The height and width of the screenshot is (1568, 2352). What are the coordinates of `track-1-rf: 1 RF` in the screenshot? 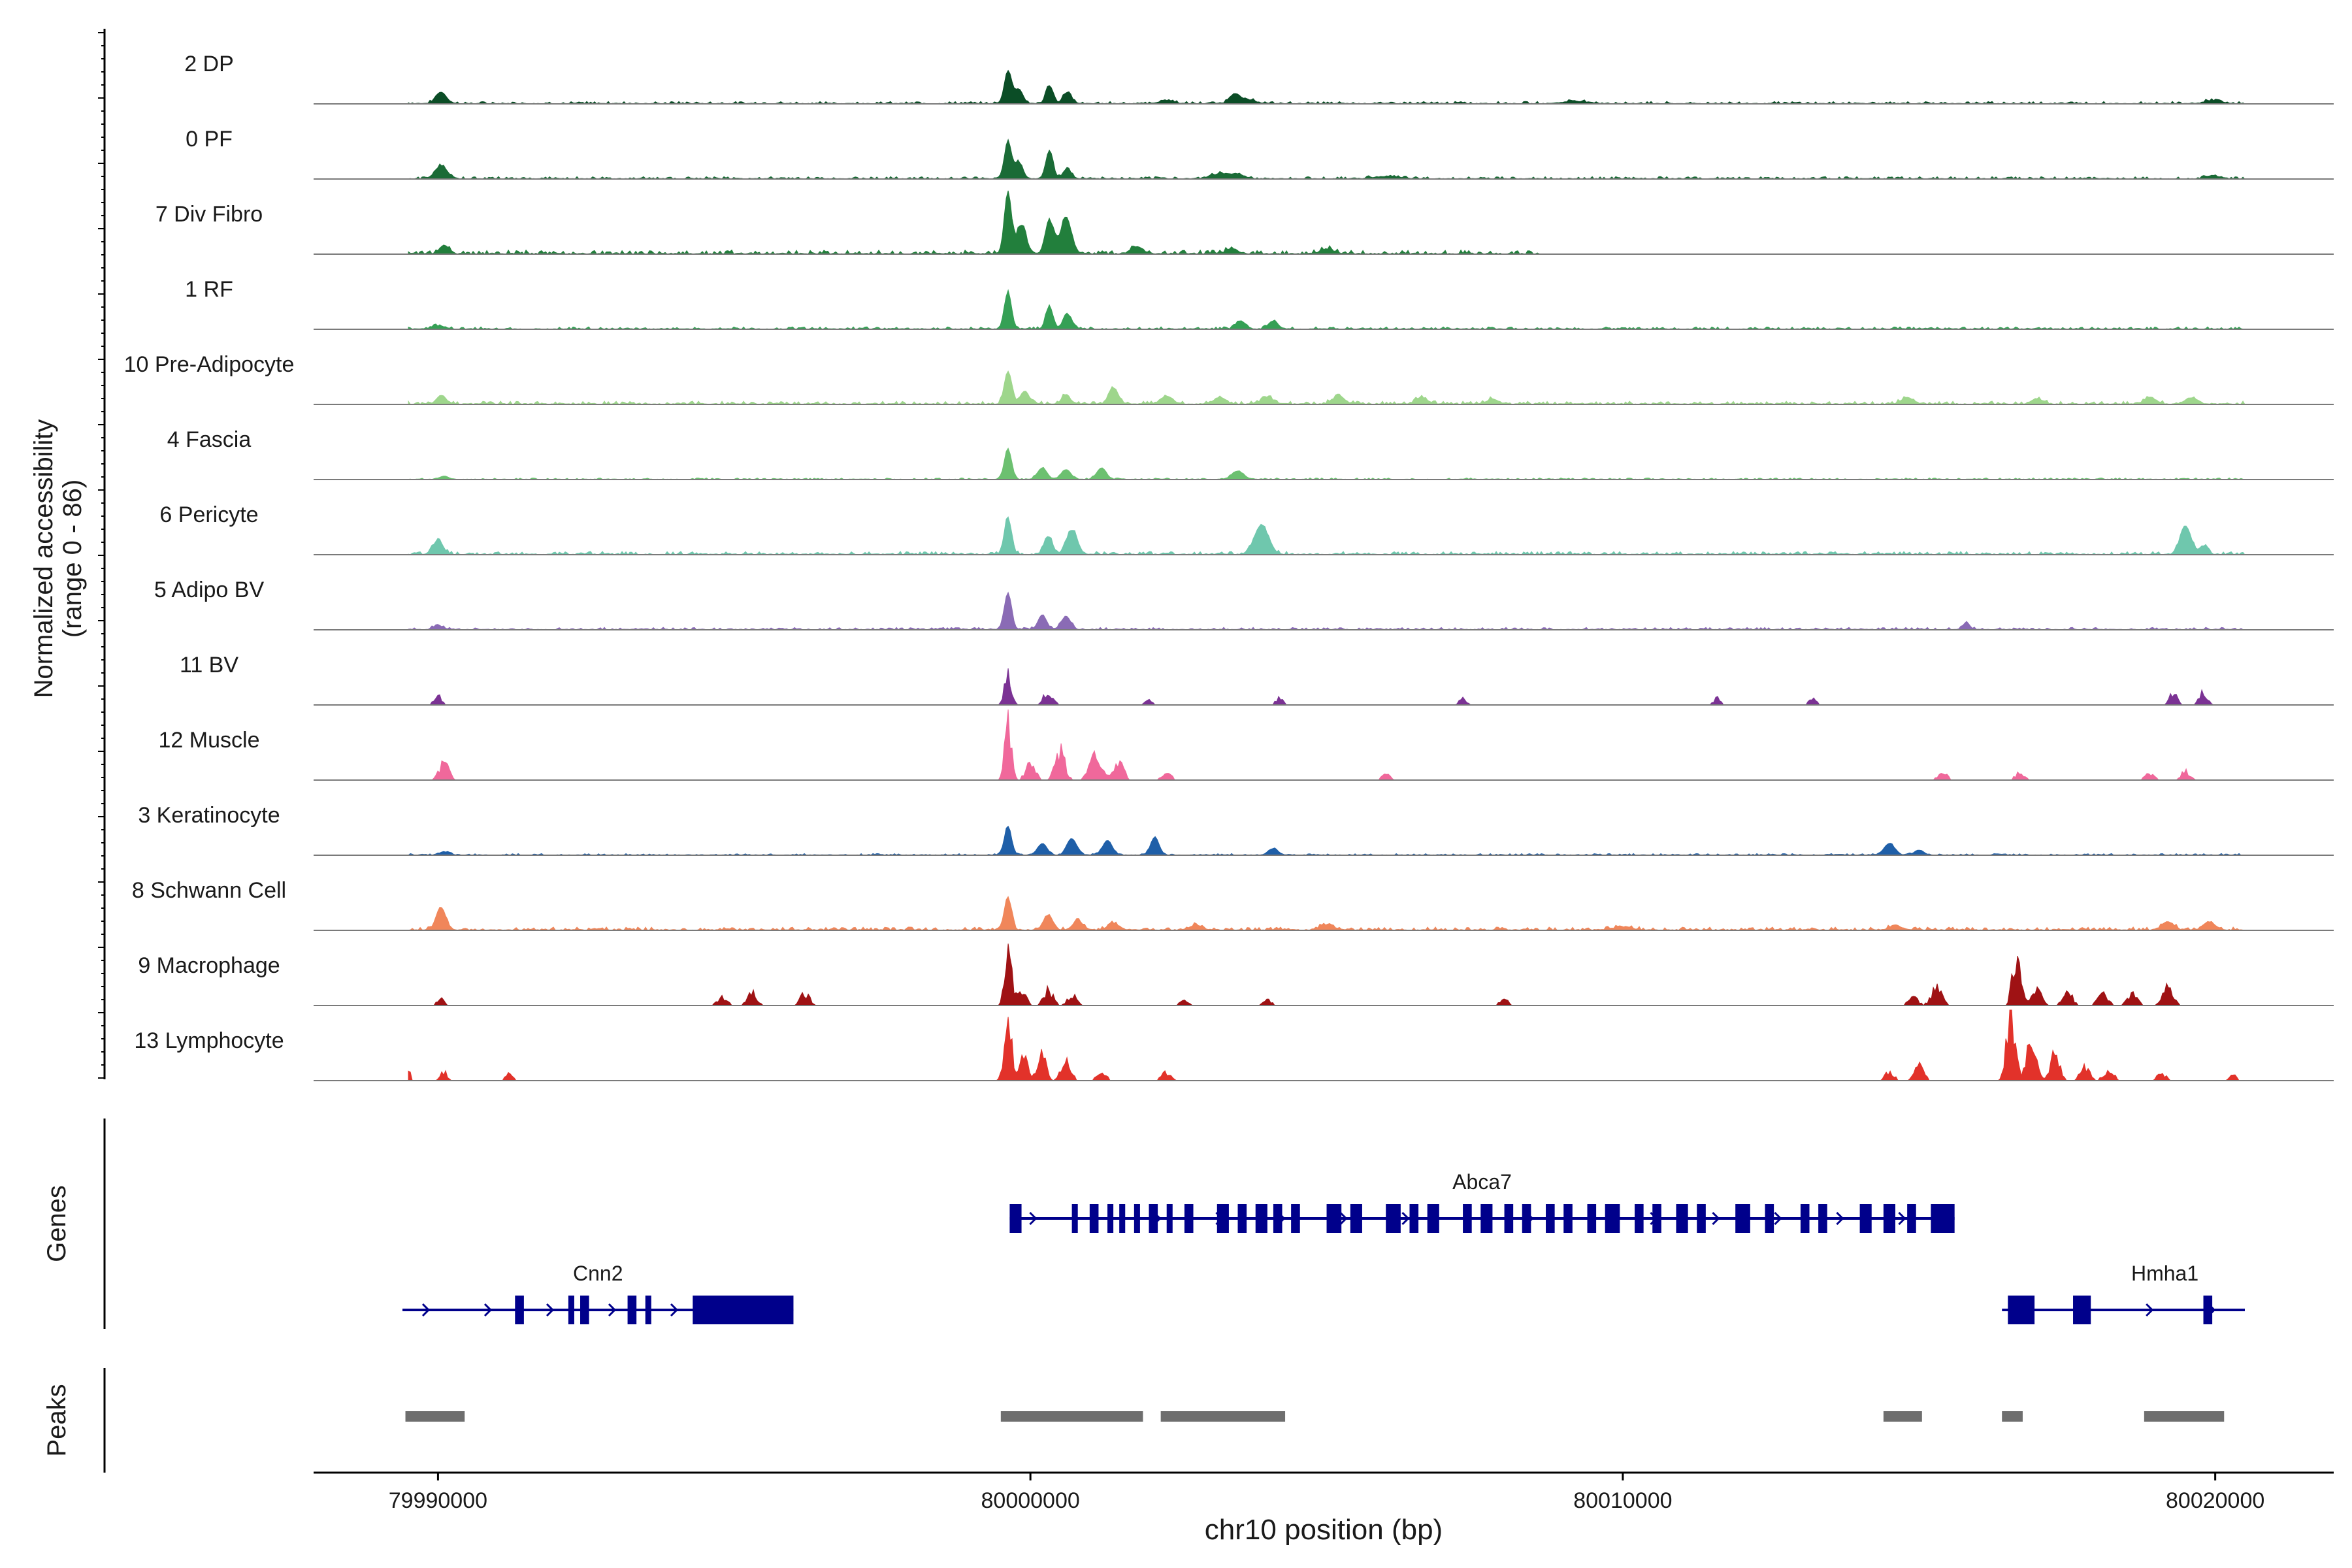 It's located at (1259, 303).